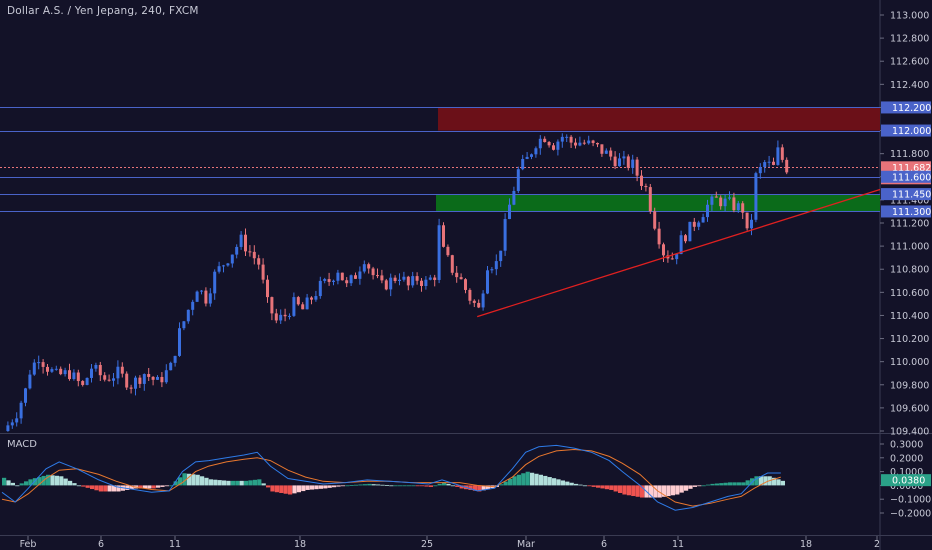 Image resolution: width=932 pixels, height=550 pixels. What do you see at coordinates (909, 62) in the screenshot?
I see `price-tick-label: 112.600` at bounding box center [909, 62].